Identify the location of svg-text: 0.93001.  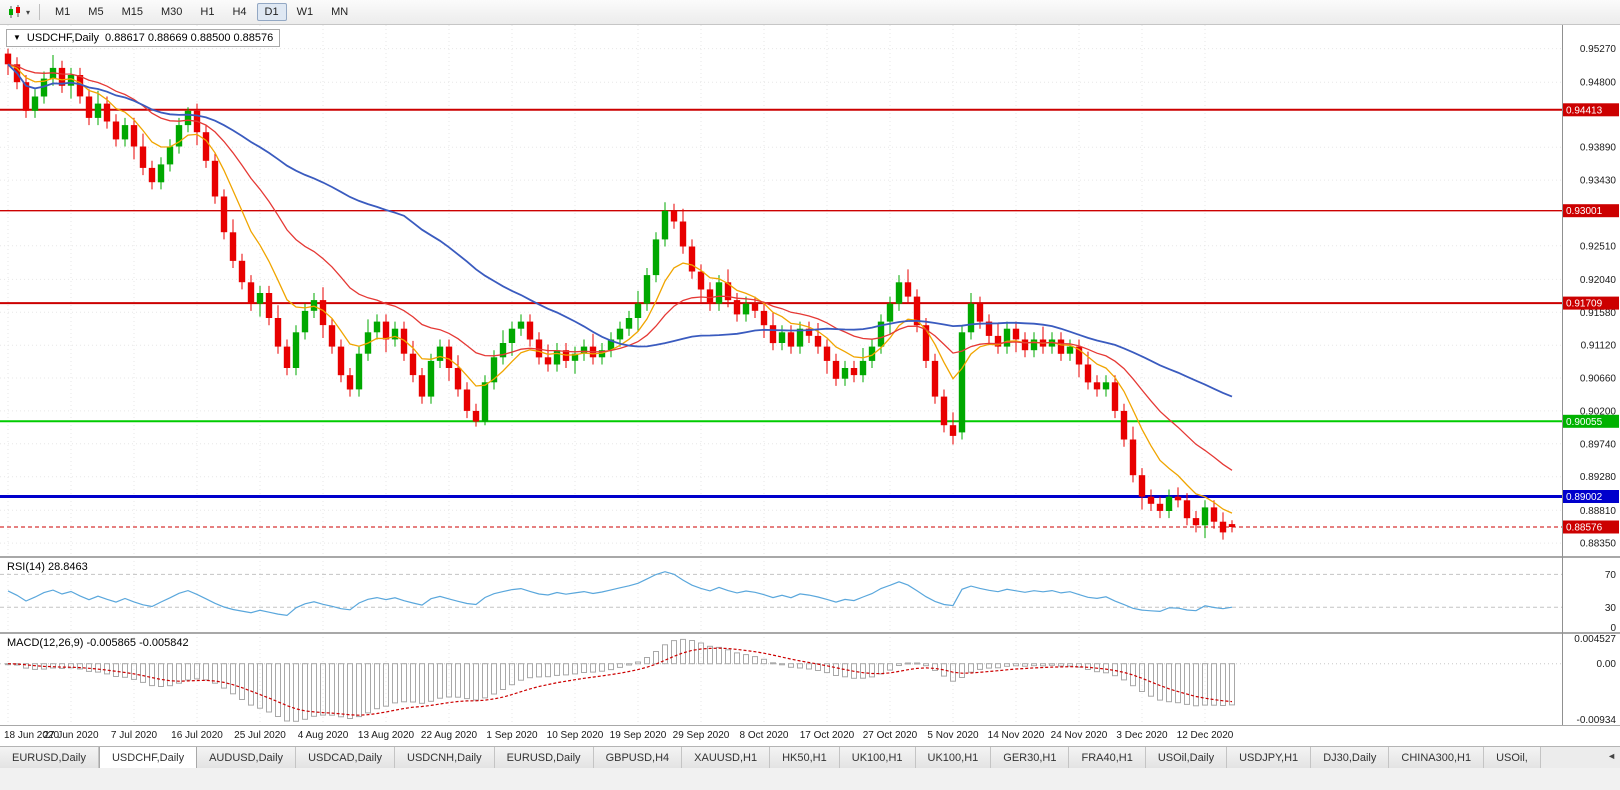
(1584, 211).